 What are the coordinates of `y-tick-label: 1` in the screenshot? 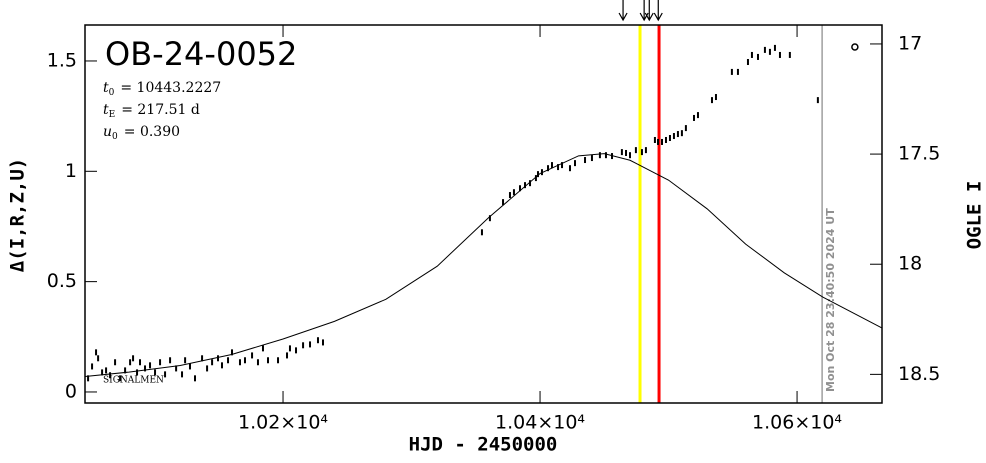 It's located at (71, 171).